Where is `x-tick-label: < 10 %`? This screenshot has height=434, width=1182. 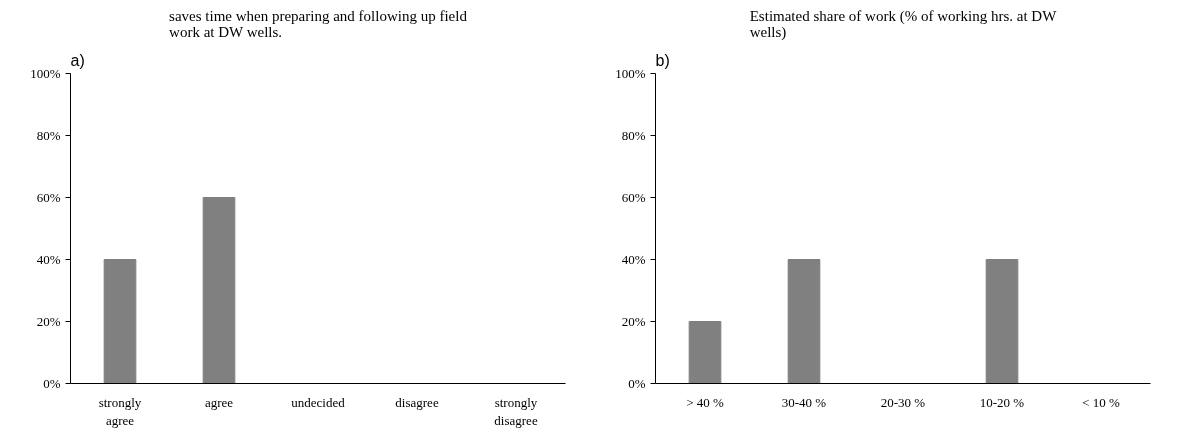 x-tick-label: < 10 % is located at coordinates (1101, 402).